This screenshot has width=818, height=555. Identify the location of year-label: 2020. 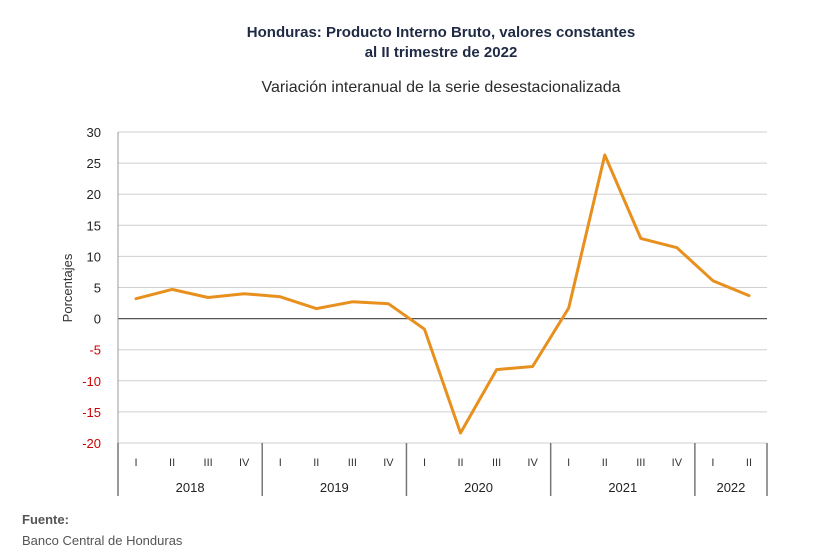
(478, 487).